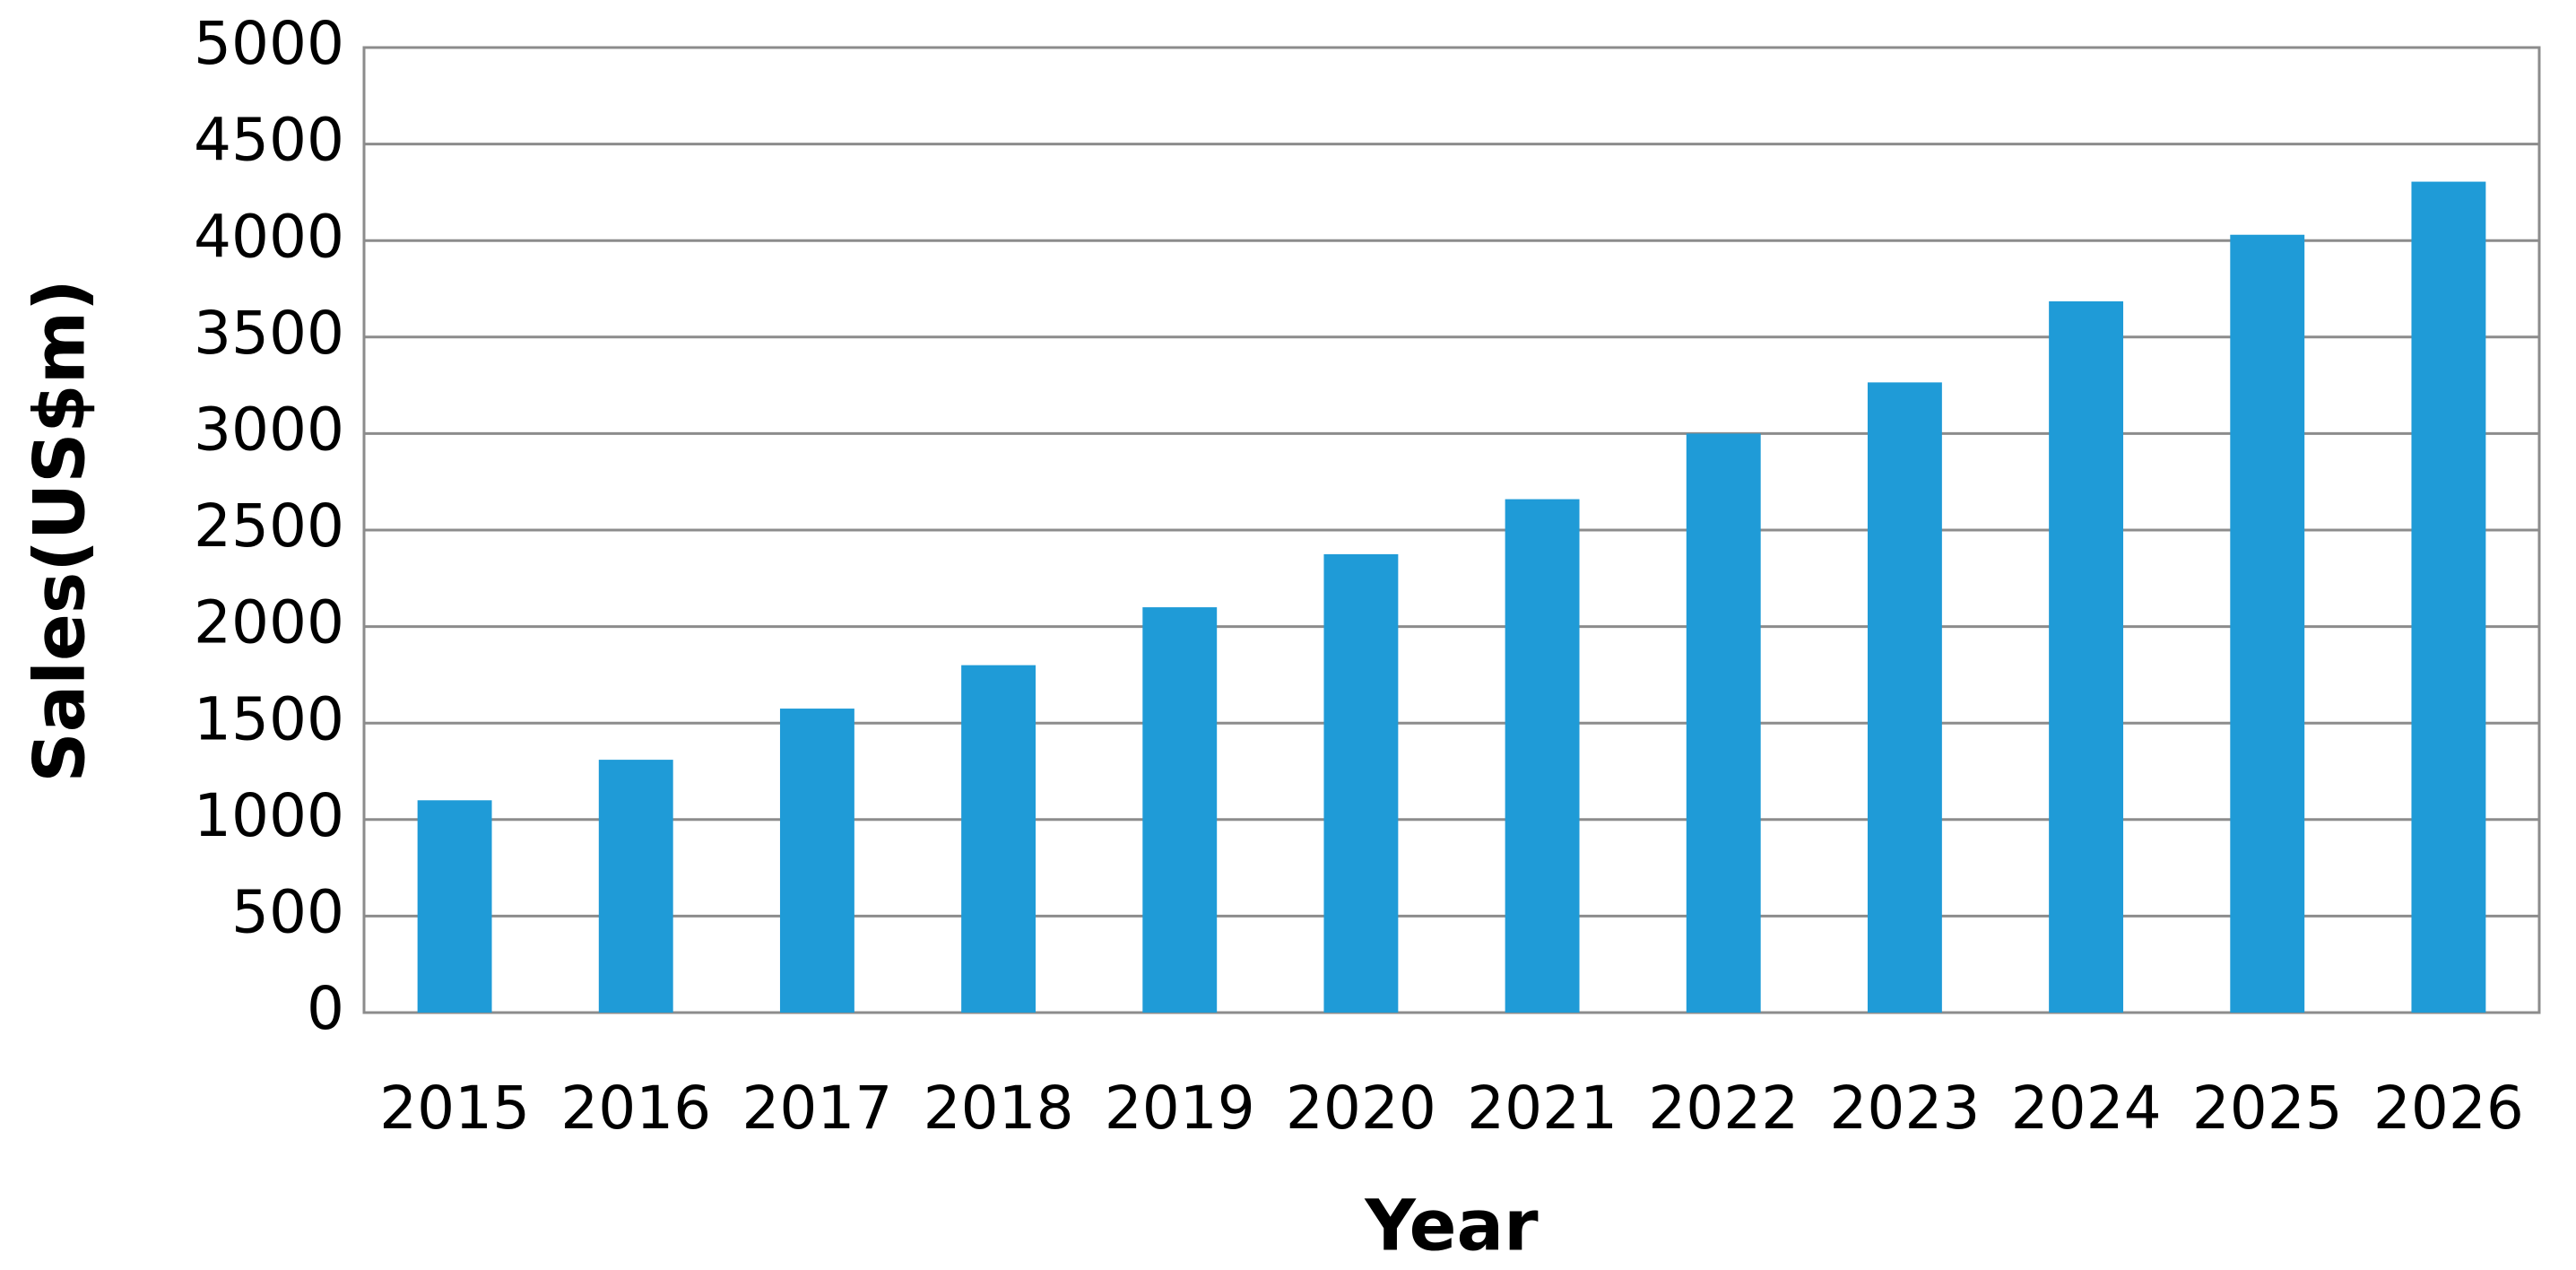 This screenshot has width=2576, height=1270. I want to click on y-axis-title: Sales(US$m), so click(60, 530).